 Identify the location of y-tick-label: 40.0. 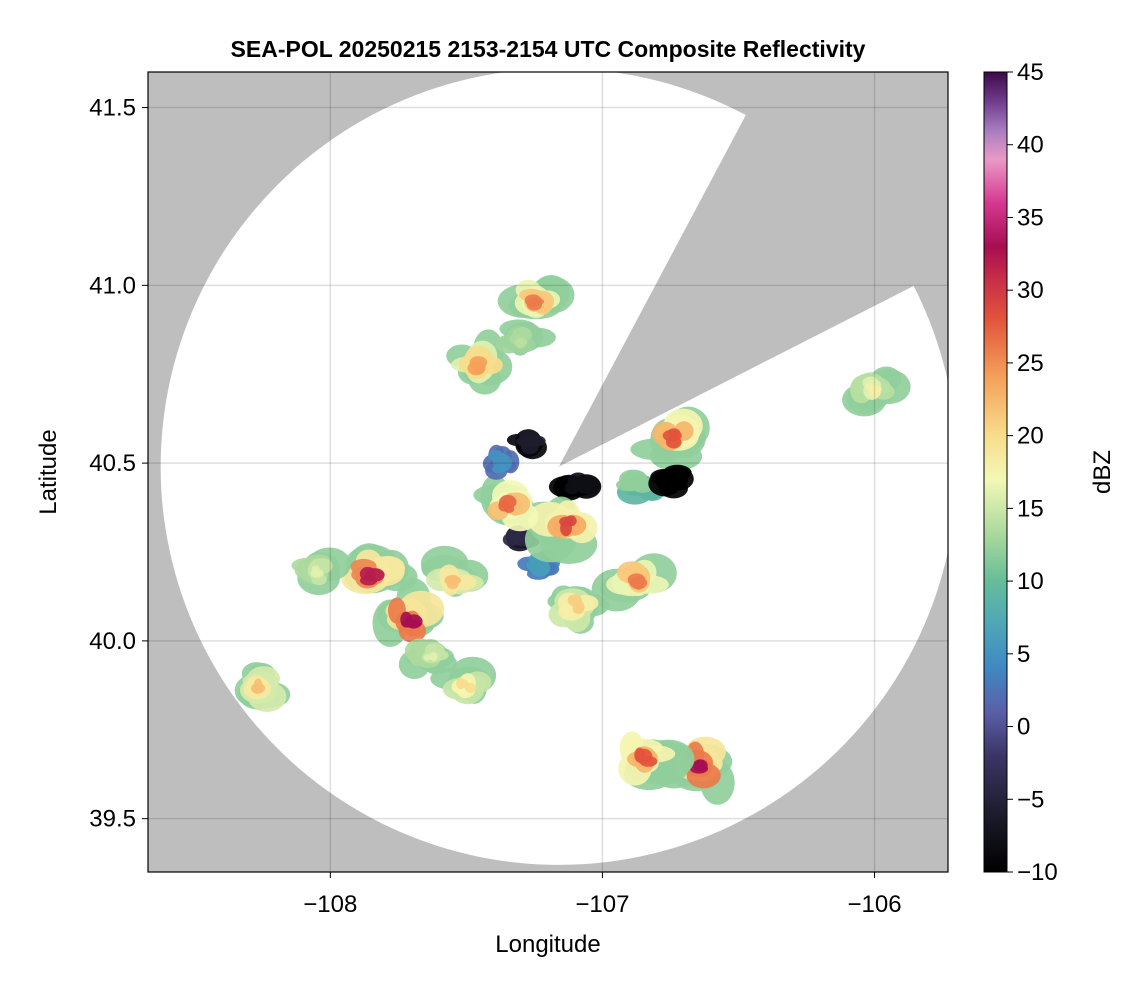
(112, 641).